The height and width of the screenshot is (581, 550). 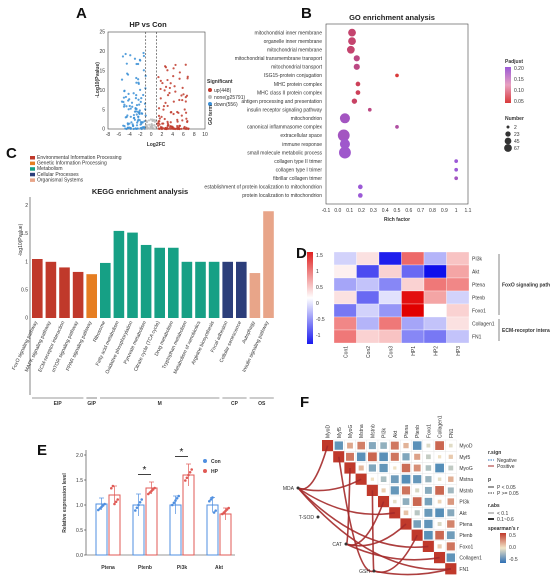 I want to click on kegg-y-tick: 1.5, so click(x=24, y=234).